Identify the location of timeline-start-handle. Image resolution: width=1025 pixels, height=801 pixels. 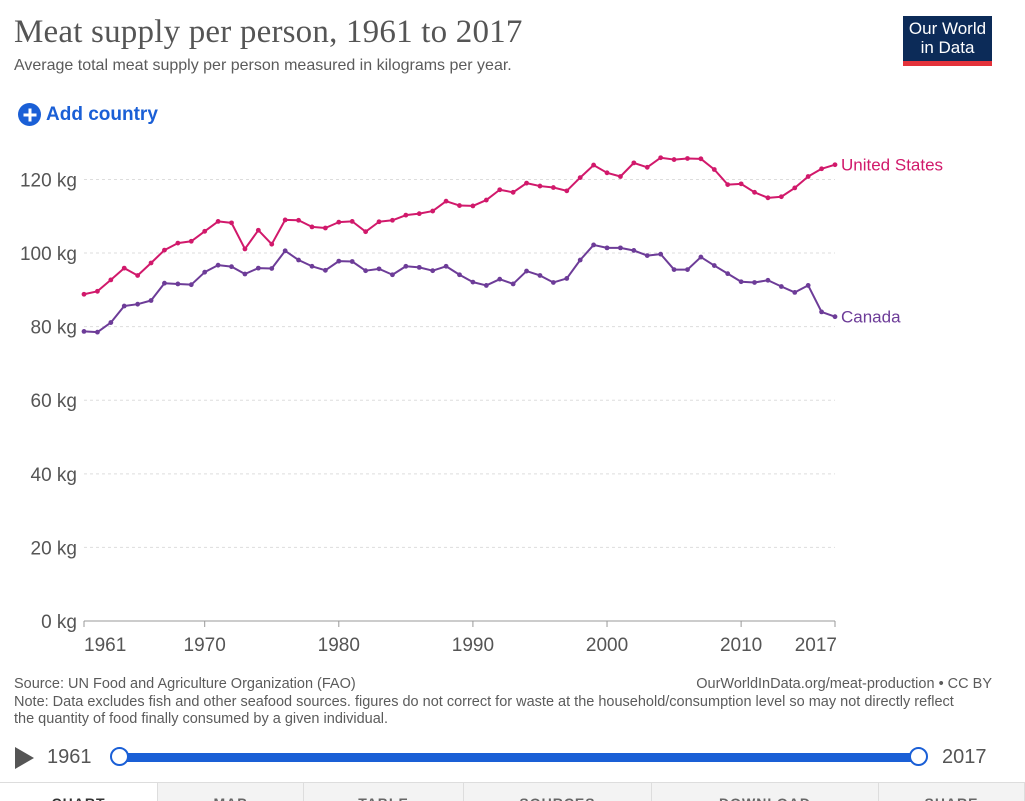
(119, 756).